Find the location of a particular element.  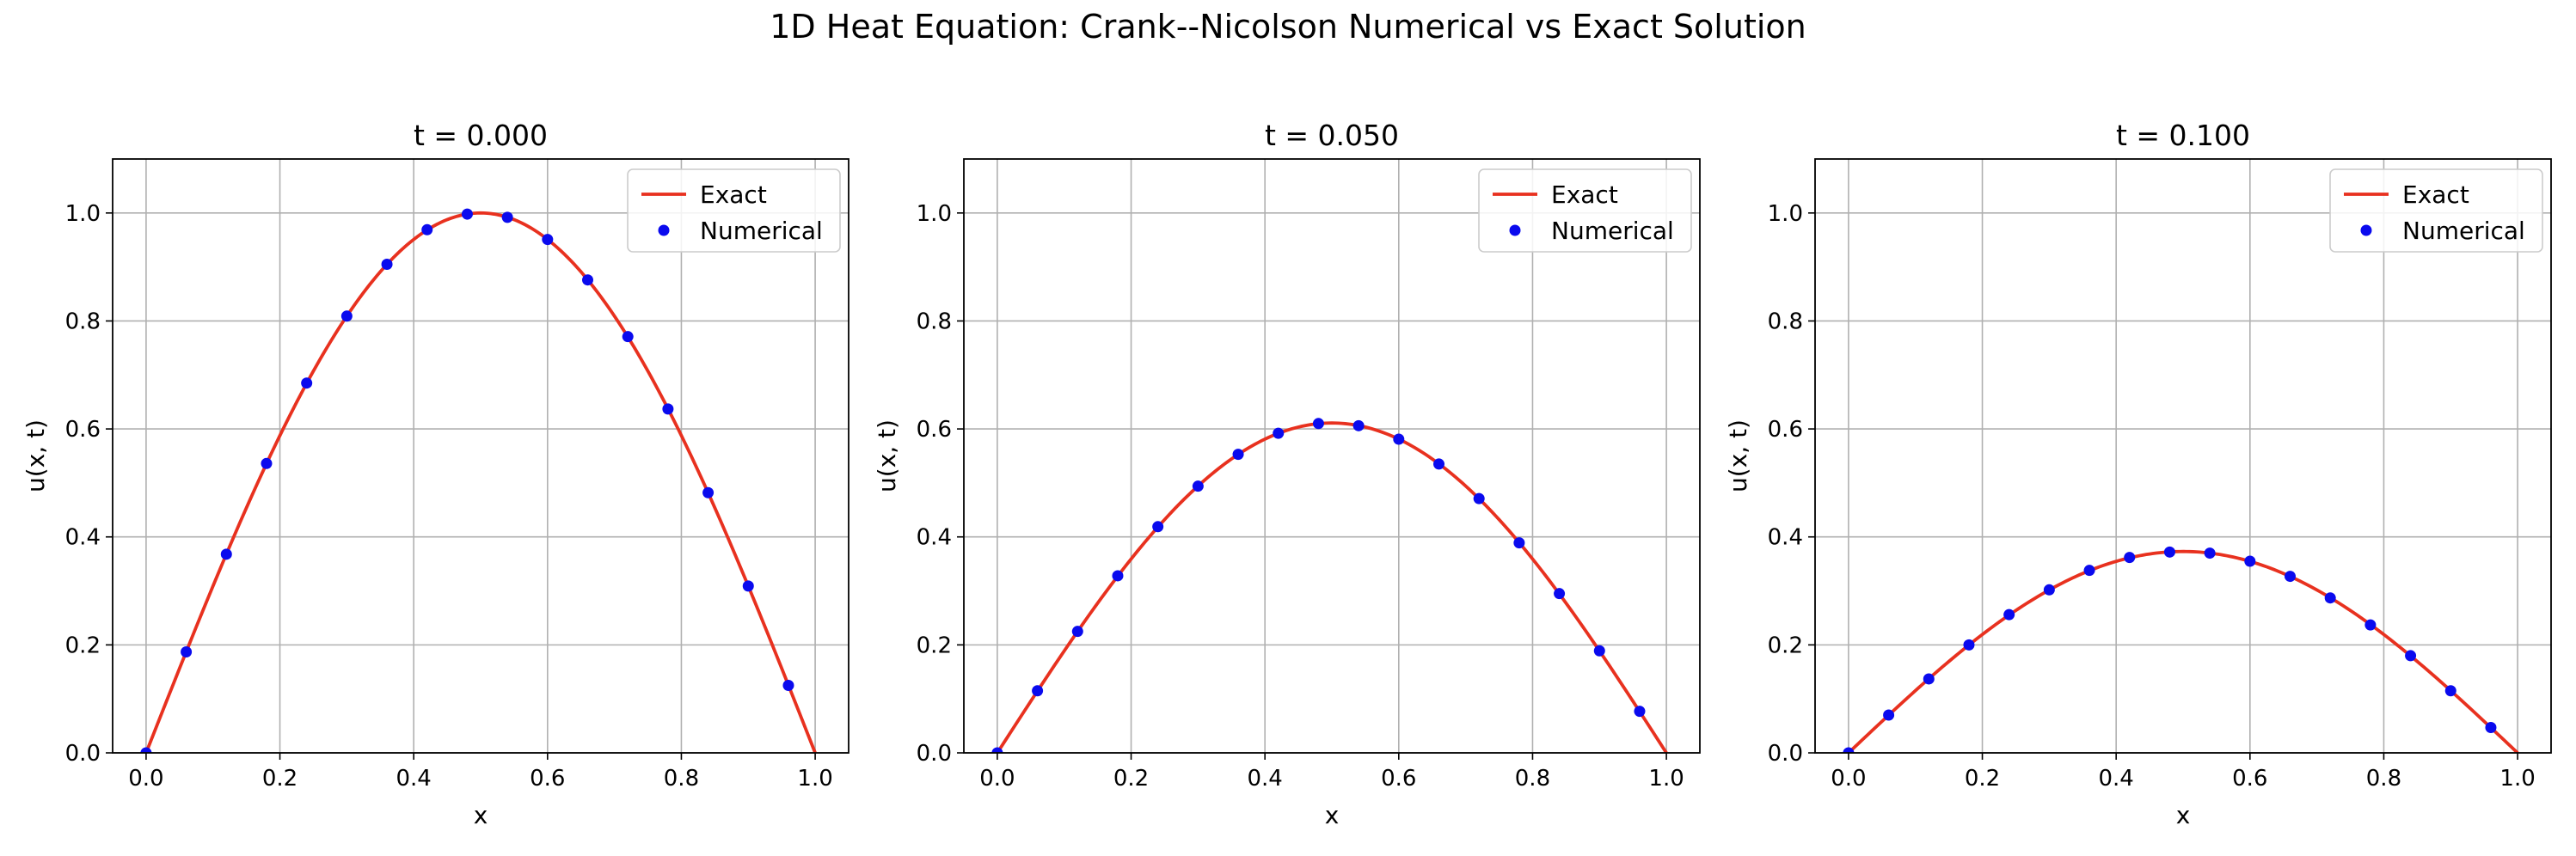

panel-title: t = 0.100 is located at coordinates (2183, 135).